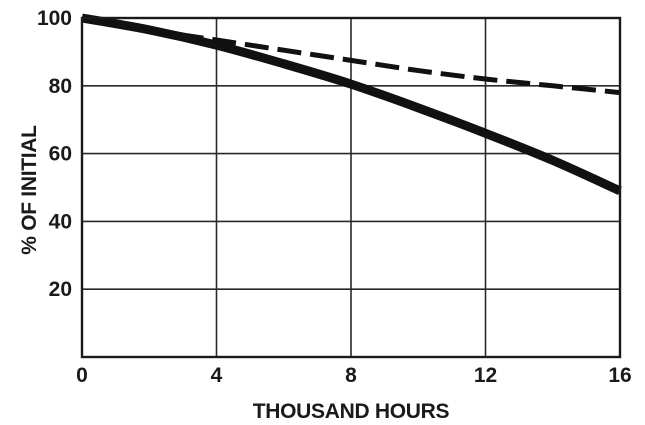 This screenshot has width=645, height=425. What do you see at coordinates (351, 375) in the screenshot?
I see `x-tick-label-2: 8` at bounding box center [351, 375].